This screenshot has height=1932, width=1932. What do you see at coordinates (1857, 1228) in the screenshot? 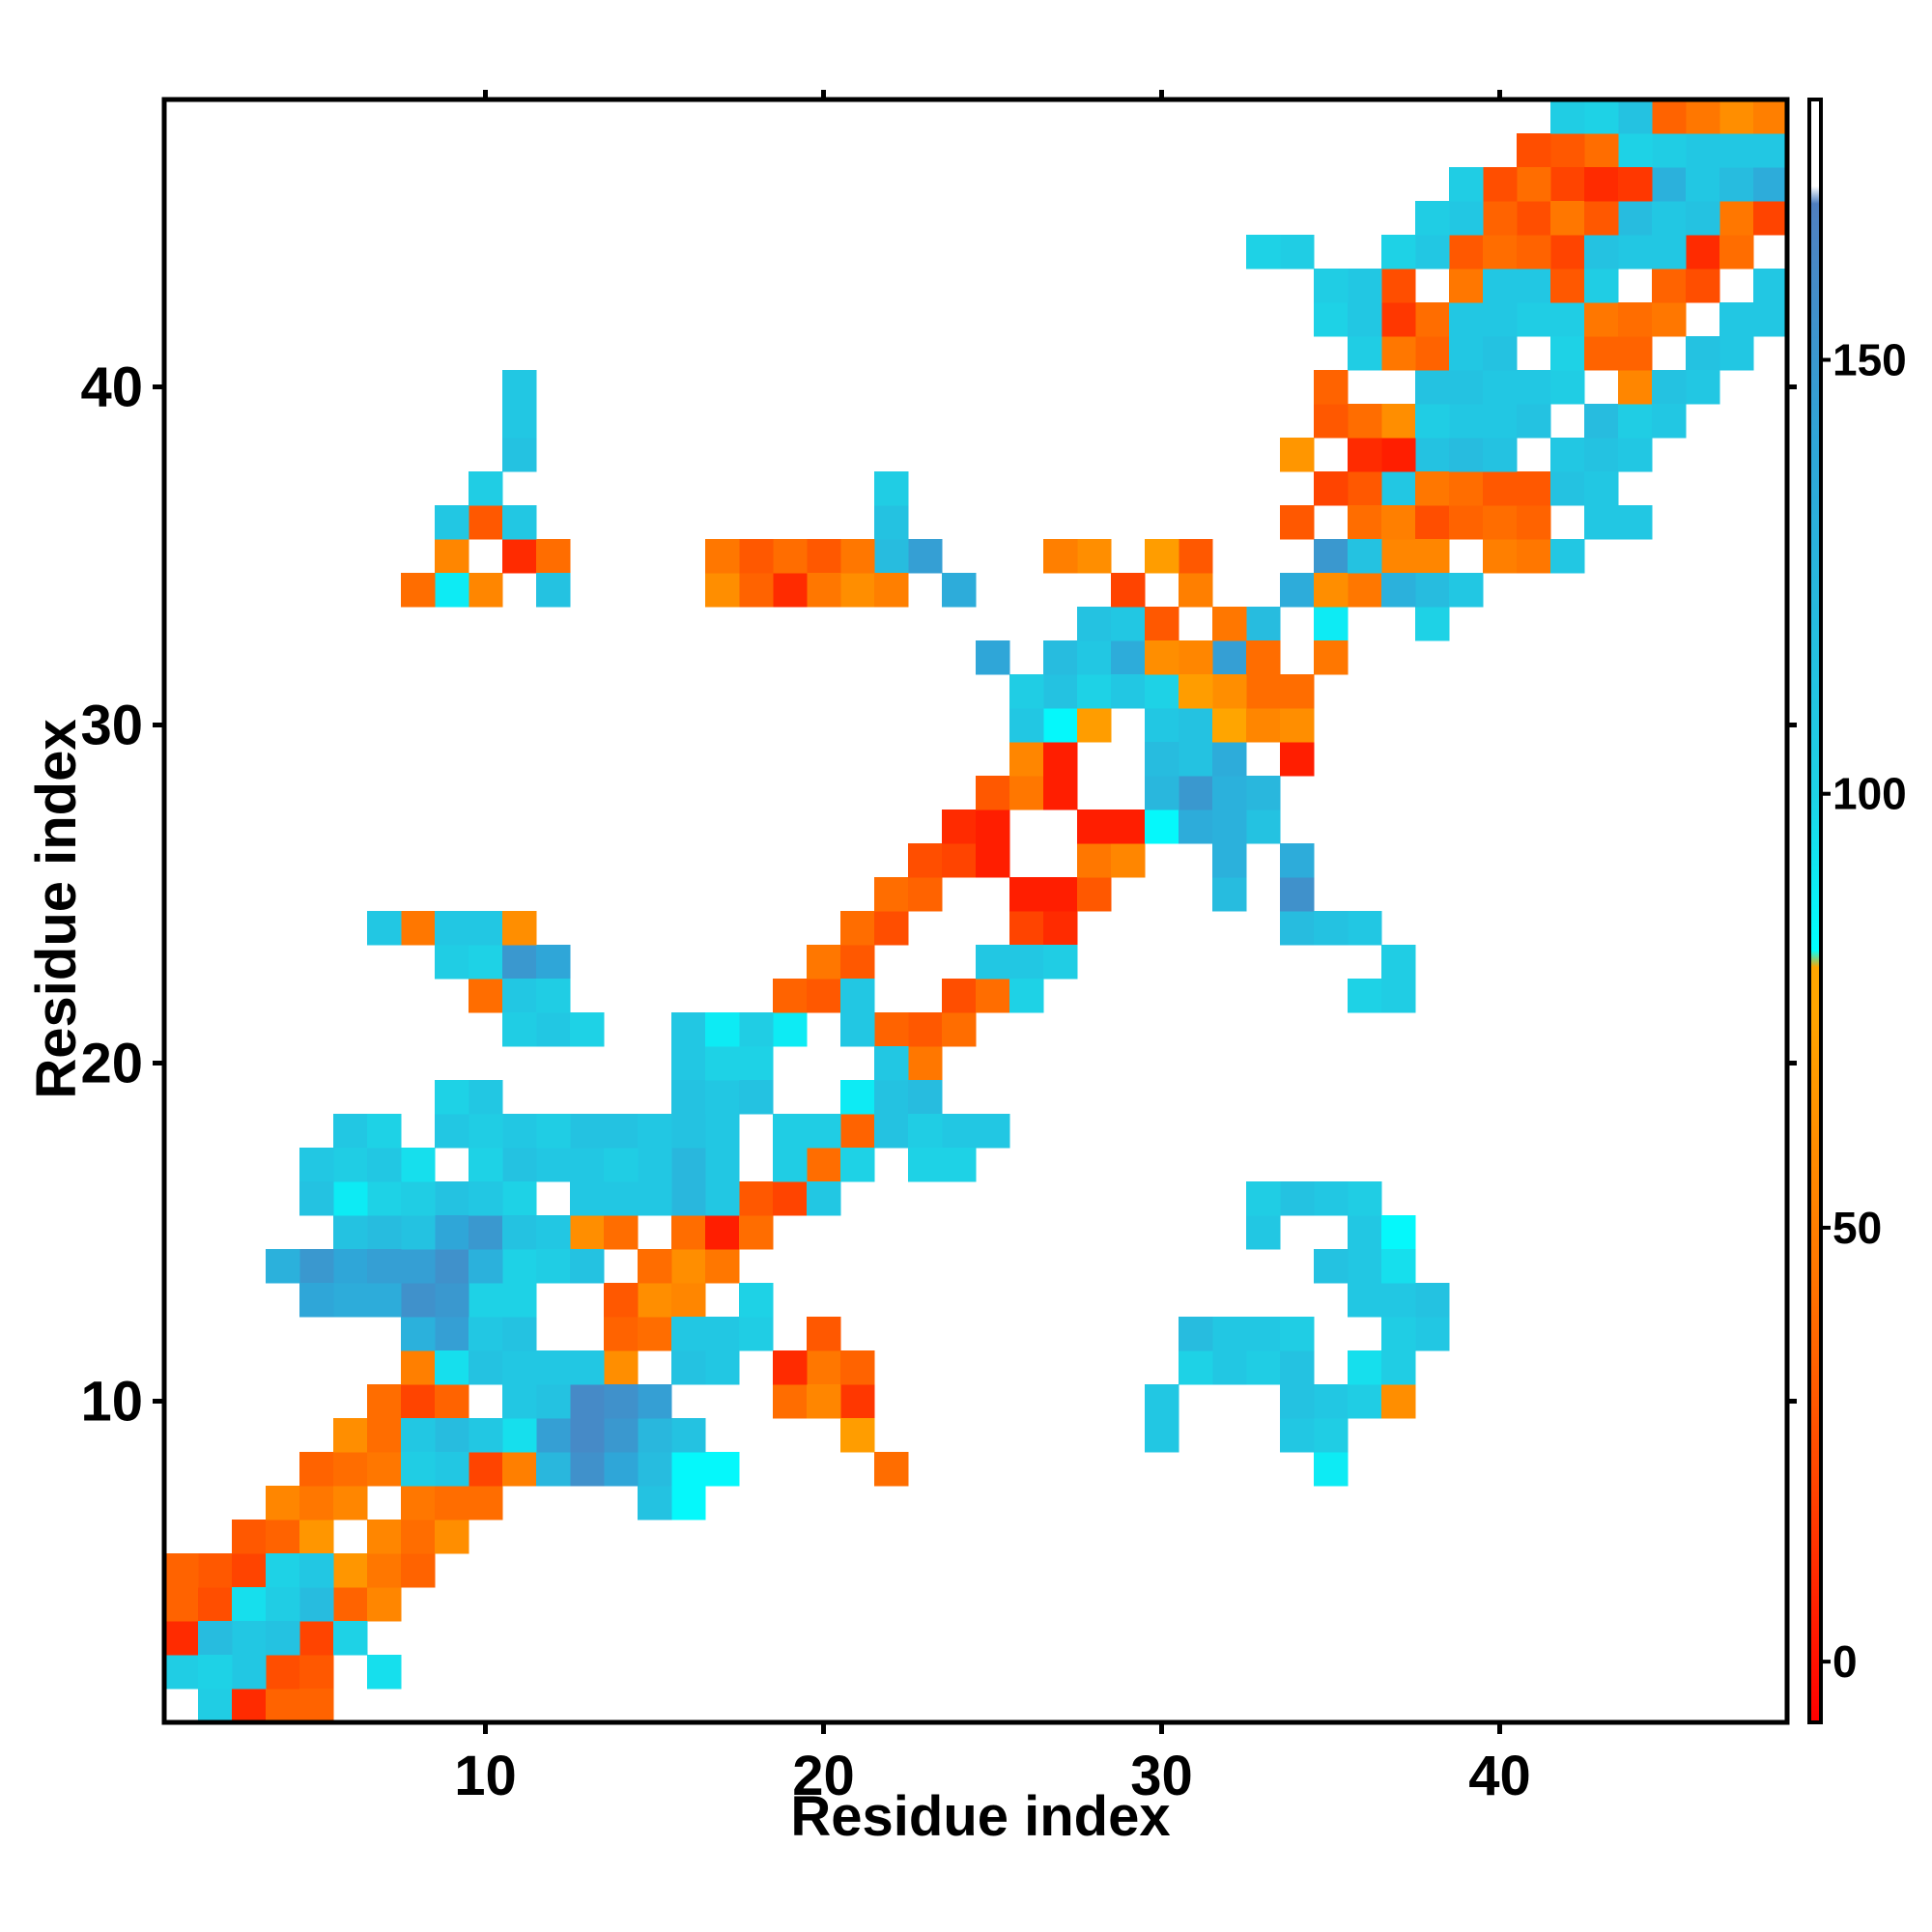
I see `colorbar-tick-label: 50` at bounding box center [1857, 1228].